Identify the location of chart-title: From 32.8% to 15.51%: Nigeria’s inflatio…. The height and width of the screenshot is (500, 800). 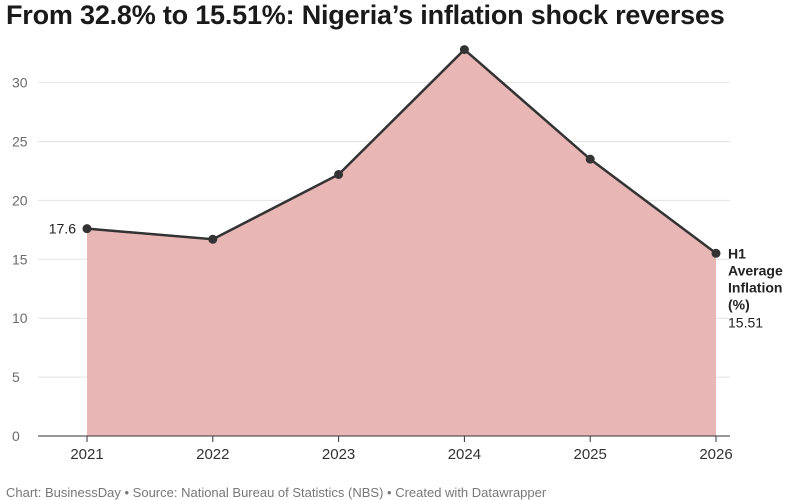
(365, 15).